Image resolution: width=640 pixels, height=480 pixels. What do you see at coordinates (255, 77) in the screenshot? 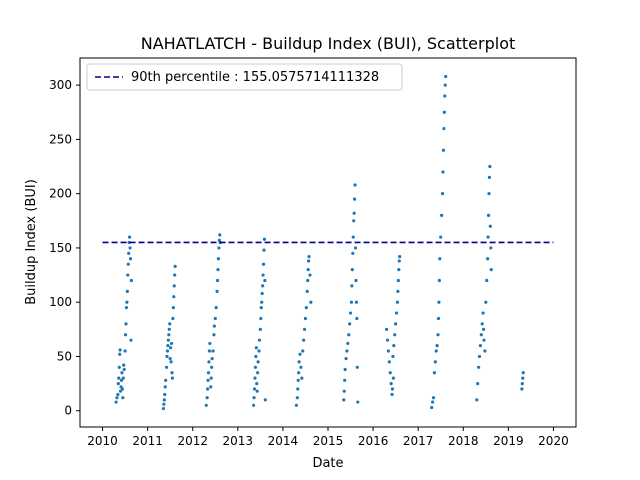
I see `legend-label: 90th percentile : 155.0575714111328` at bounding box center [255, 77].